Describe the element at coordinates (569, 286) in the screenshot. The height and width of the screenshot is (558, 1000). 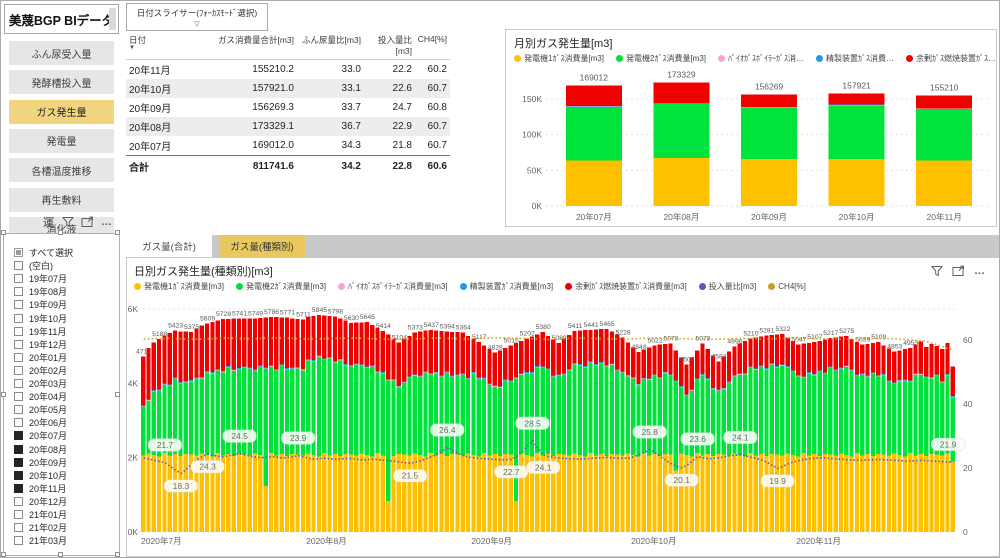
I see `legend-dot-icon` at that location.